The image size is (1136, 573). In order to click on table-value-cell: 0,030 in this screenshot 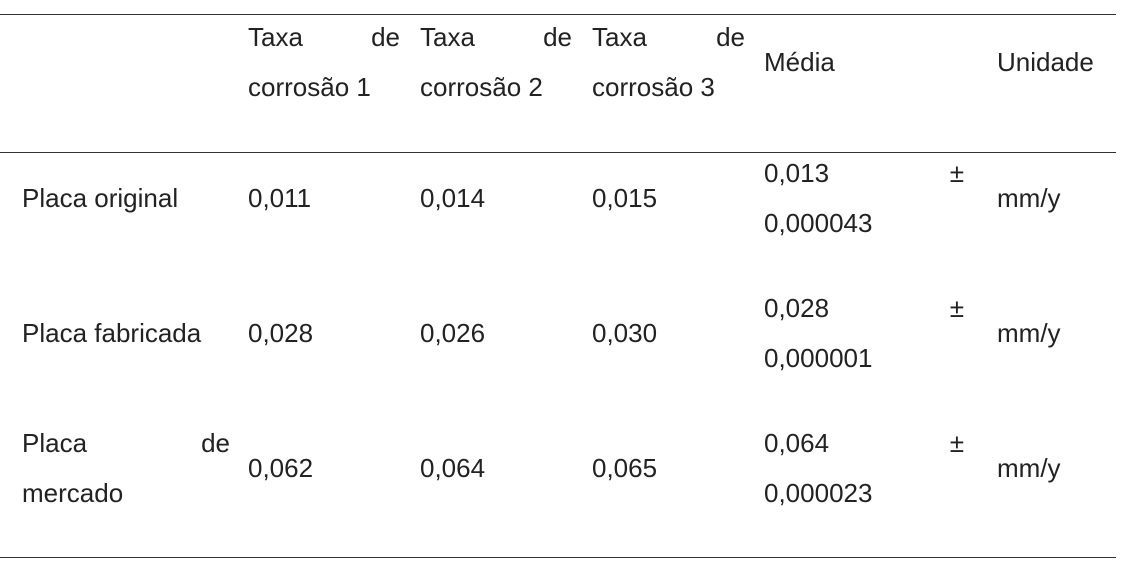, I will do `click(668, 333)`.